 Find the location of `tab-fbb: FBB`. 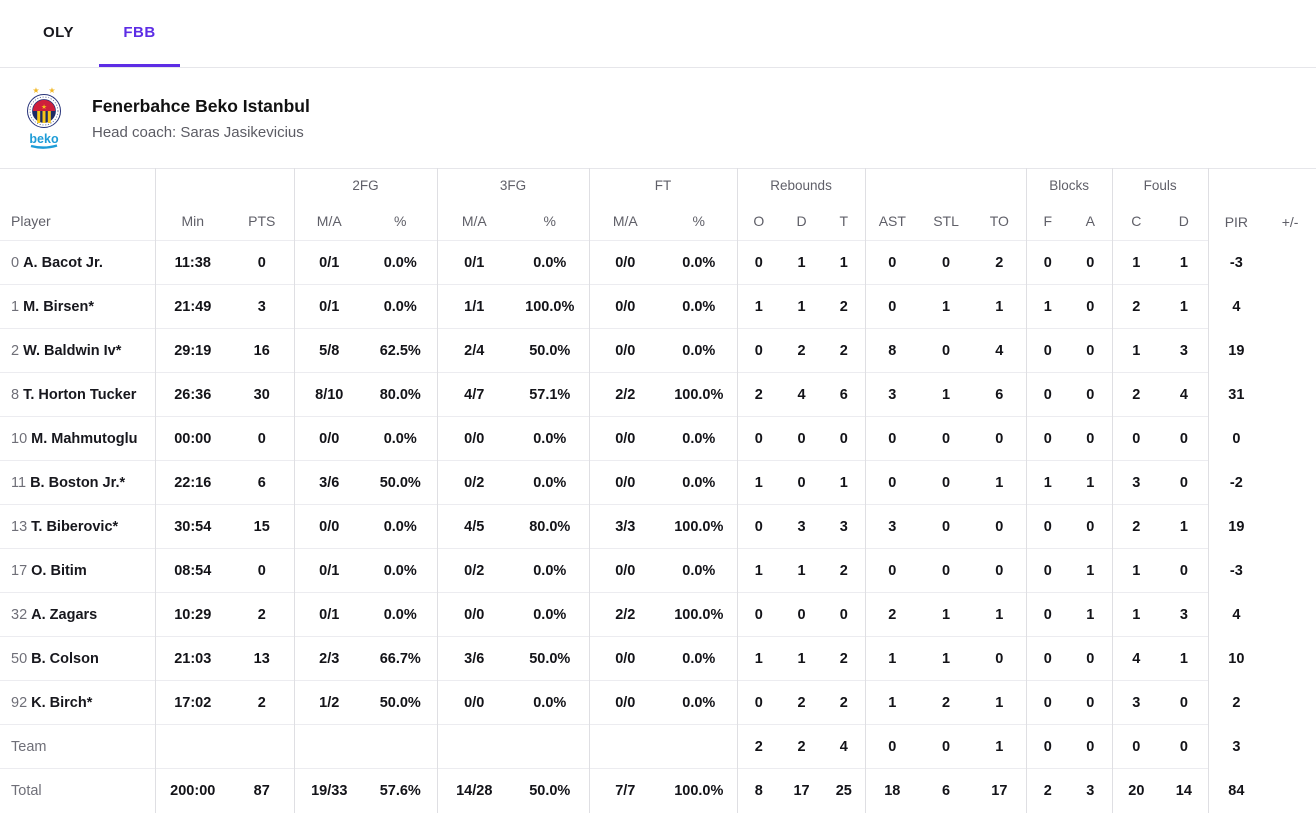

tab-fbb: FBB is located at coordinates (139, 33).